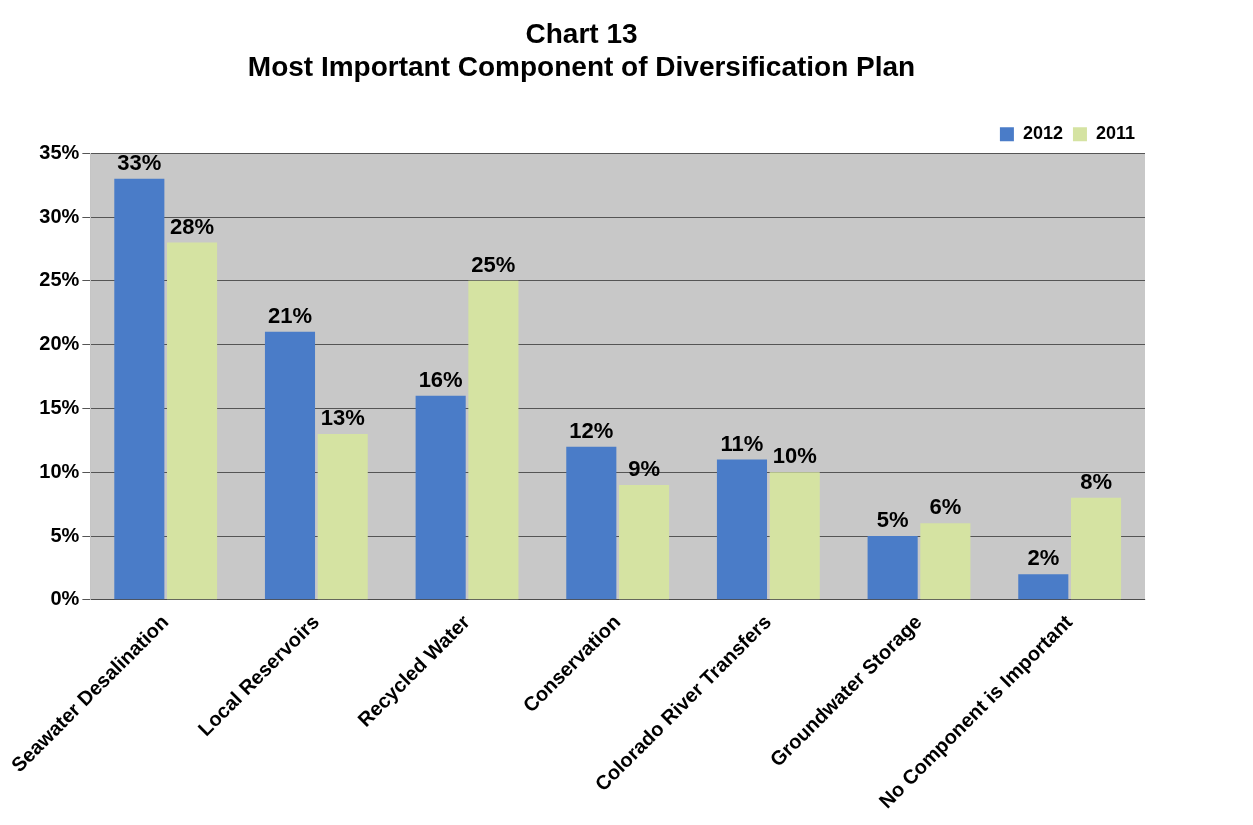  What do you see at coordinates (59, 470) in the screenshot?
I see `y-tick-label: 10%` at bounding box center [59, 470].